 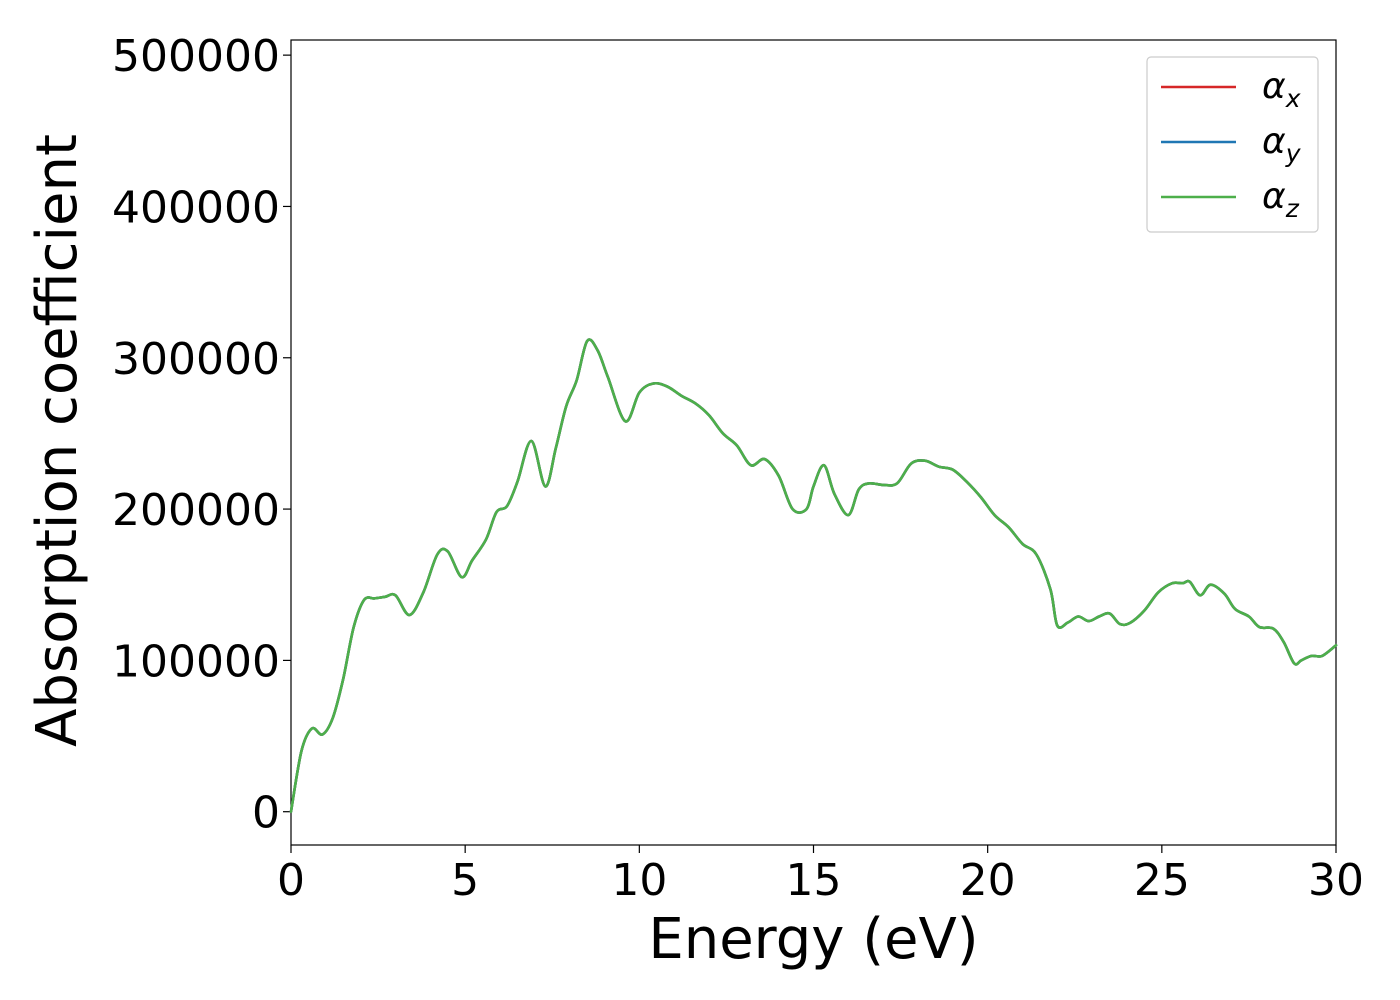 What do you see at coordinates (1162, 880) in the screenshot?
I see `x-tick-label: 25` at bounding box center [1162, 880].